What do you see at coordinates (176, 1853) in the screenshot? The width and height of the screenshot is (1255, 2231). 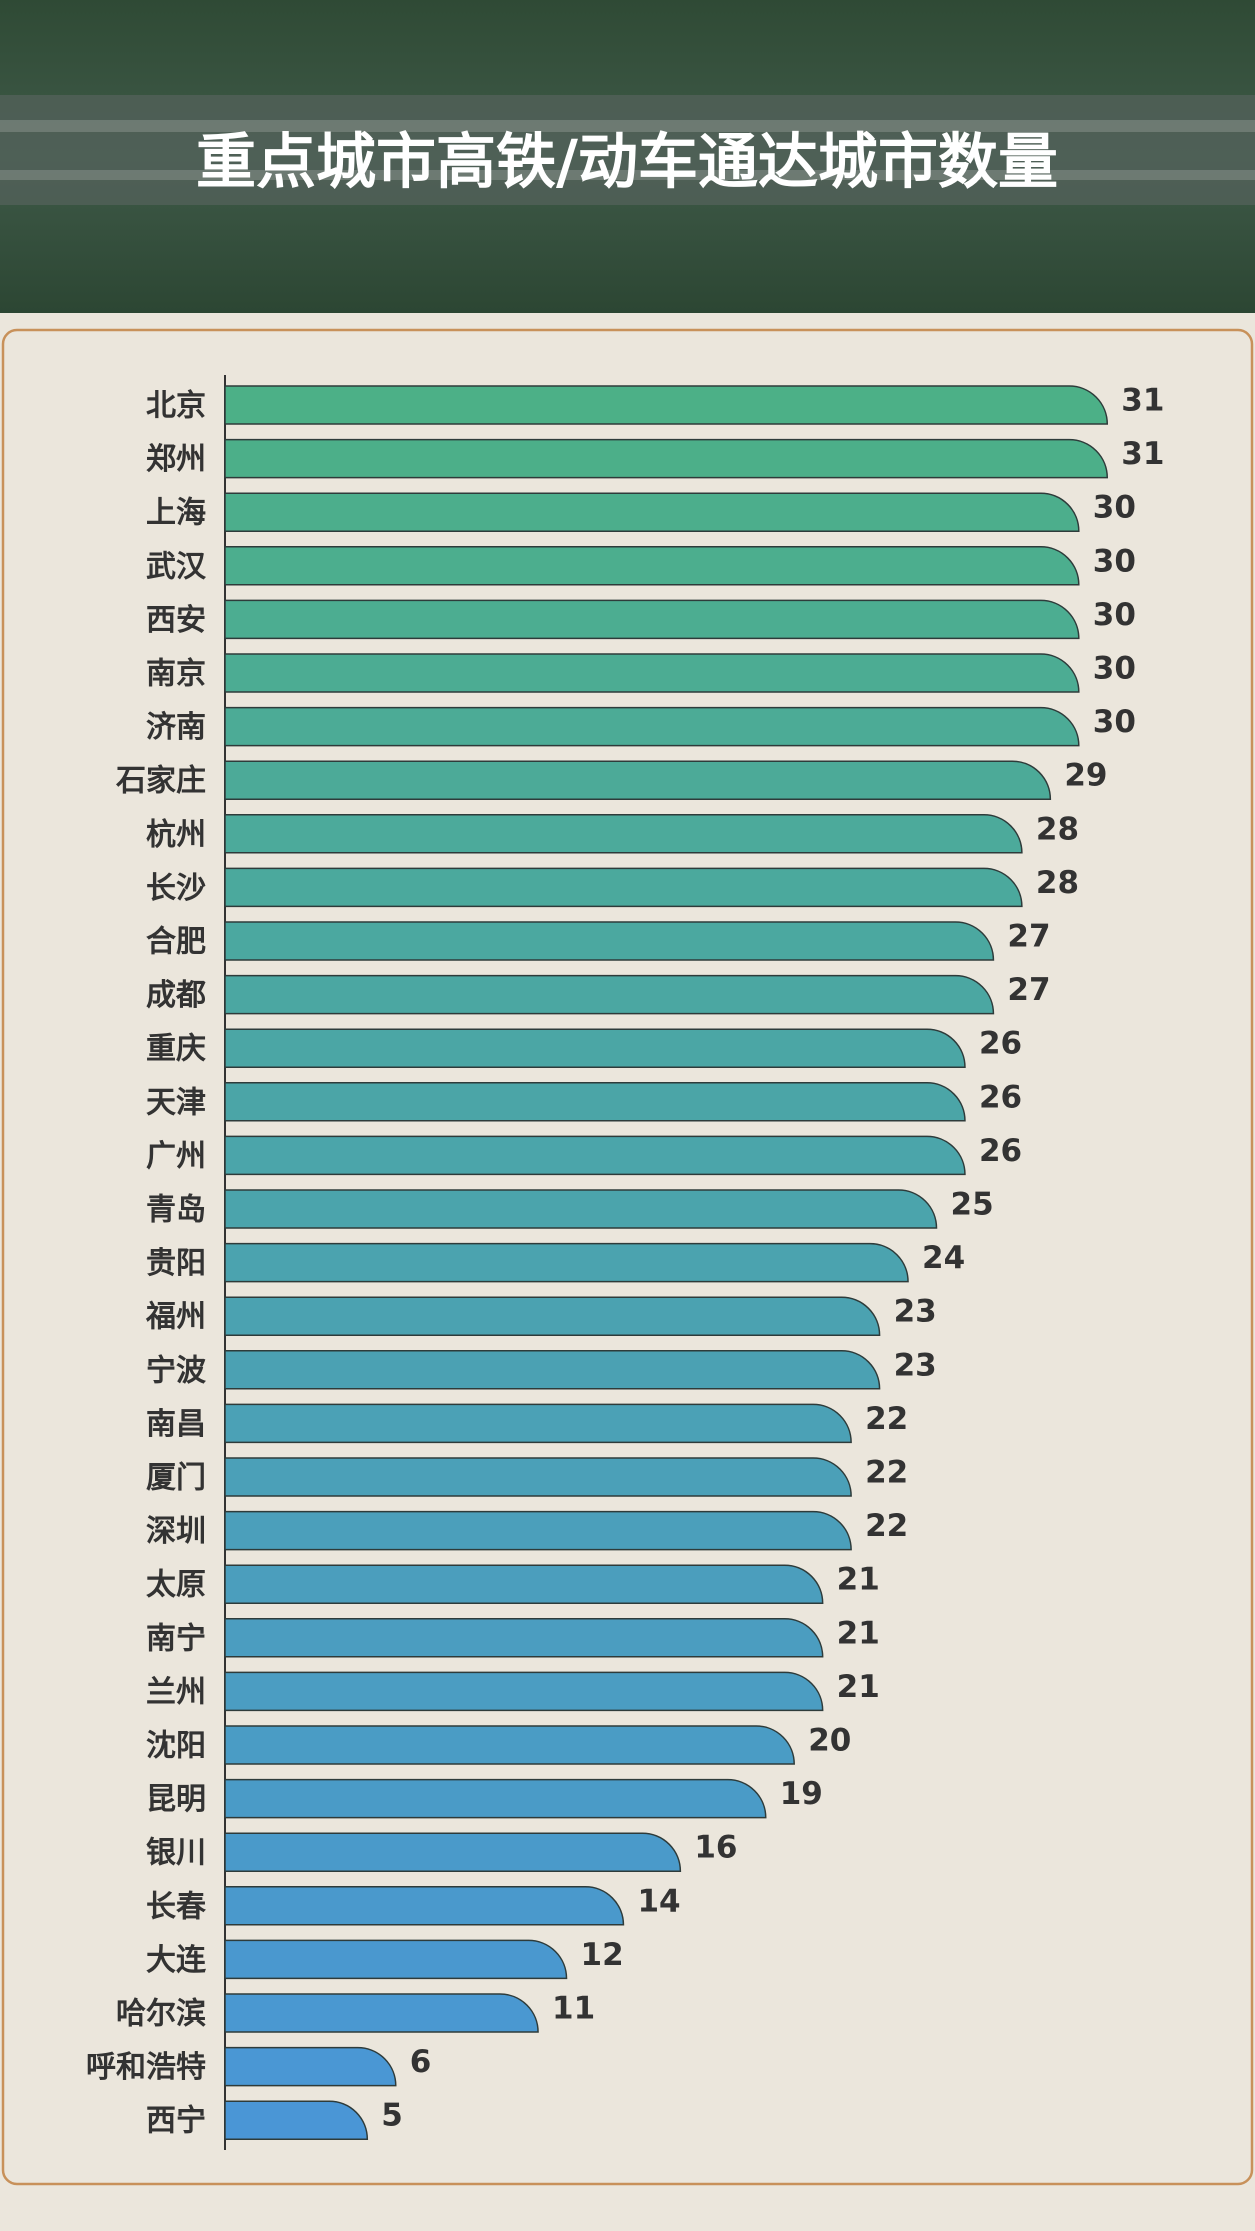 I see `y-tick-label: 银川` at bounding box center [176, 1853].